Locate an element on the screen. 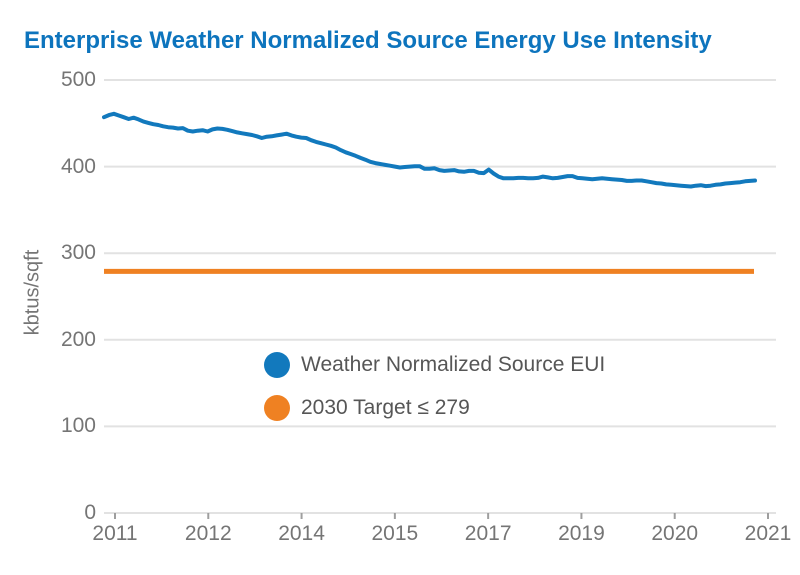 The height and width of the screenshot is (575, 800). legend-item-2030-target: 2030 Target ≤ 279 is located at coordinates (434, 407).